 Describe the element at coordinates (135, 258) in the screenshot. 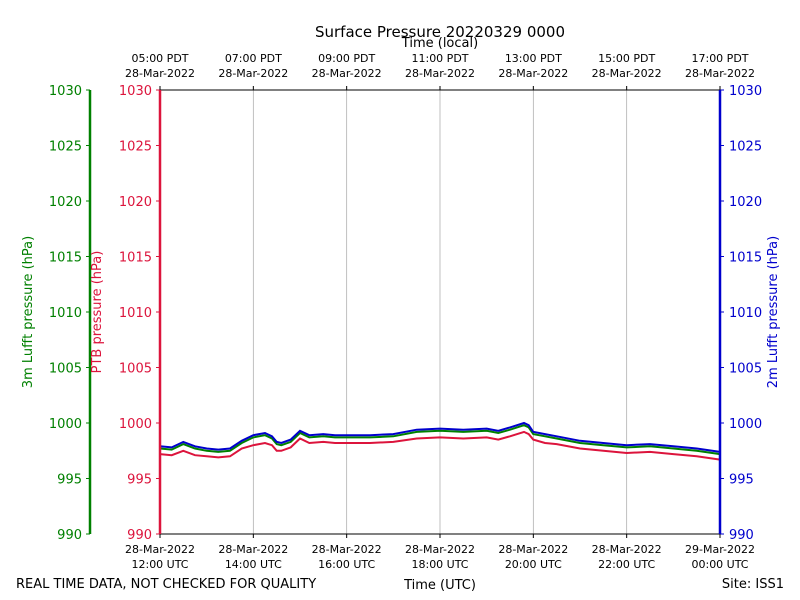

I see `ptb-axis-tick-label: 1015` at that location.